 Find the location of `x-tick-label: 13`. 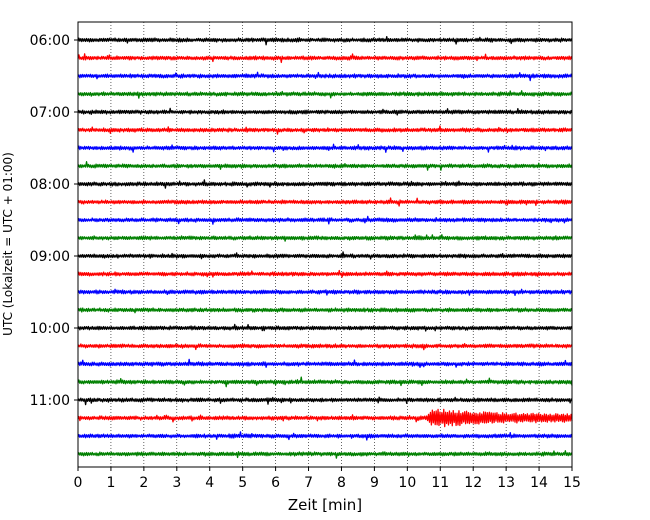

x-tick-label: 13 is located at coordinates (506, 483).